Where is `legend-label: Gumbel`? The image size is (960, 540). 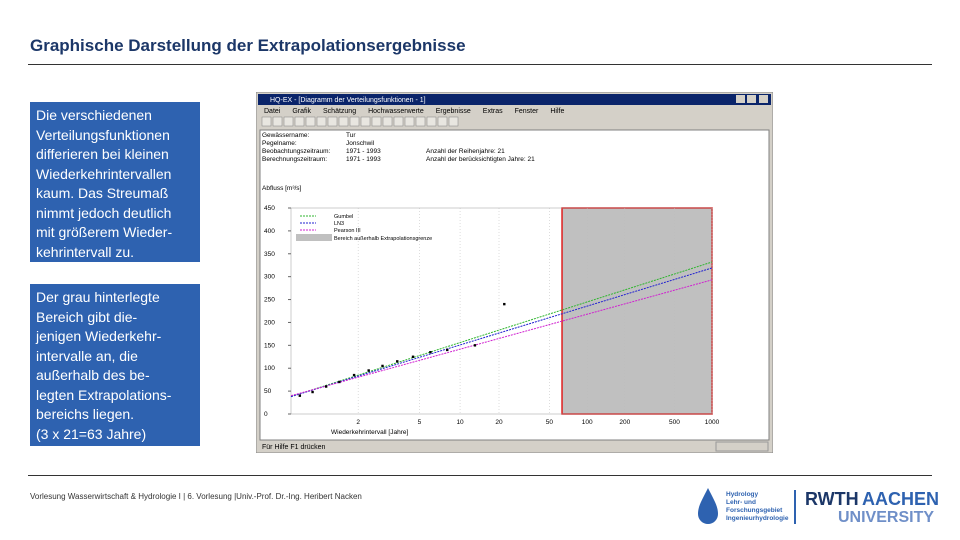
legend-label: Gumbel is located at coordinates (343, 217).